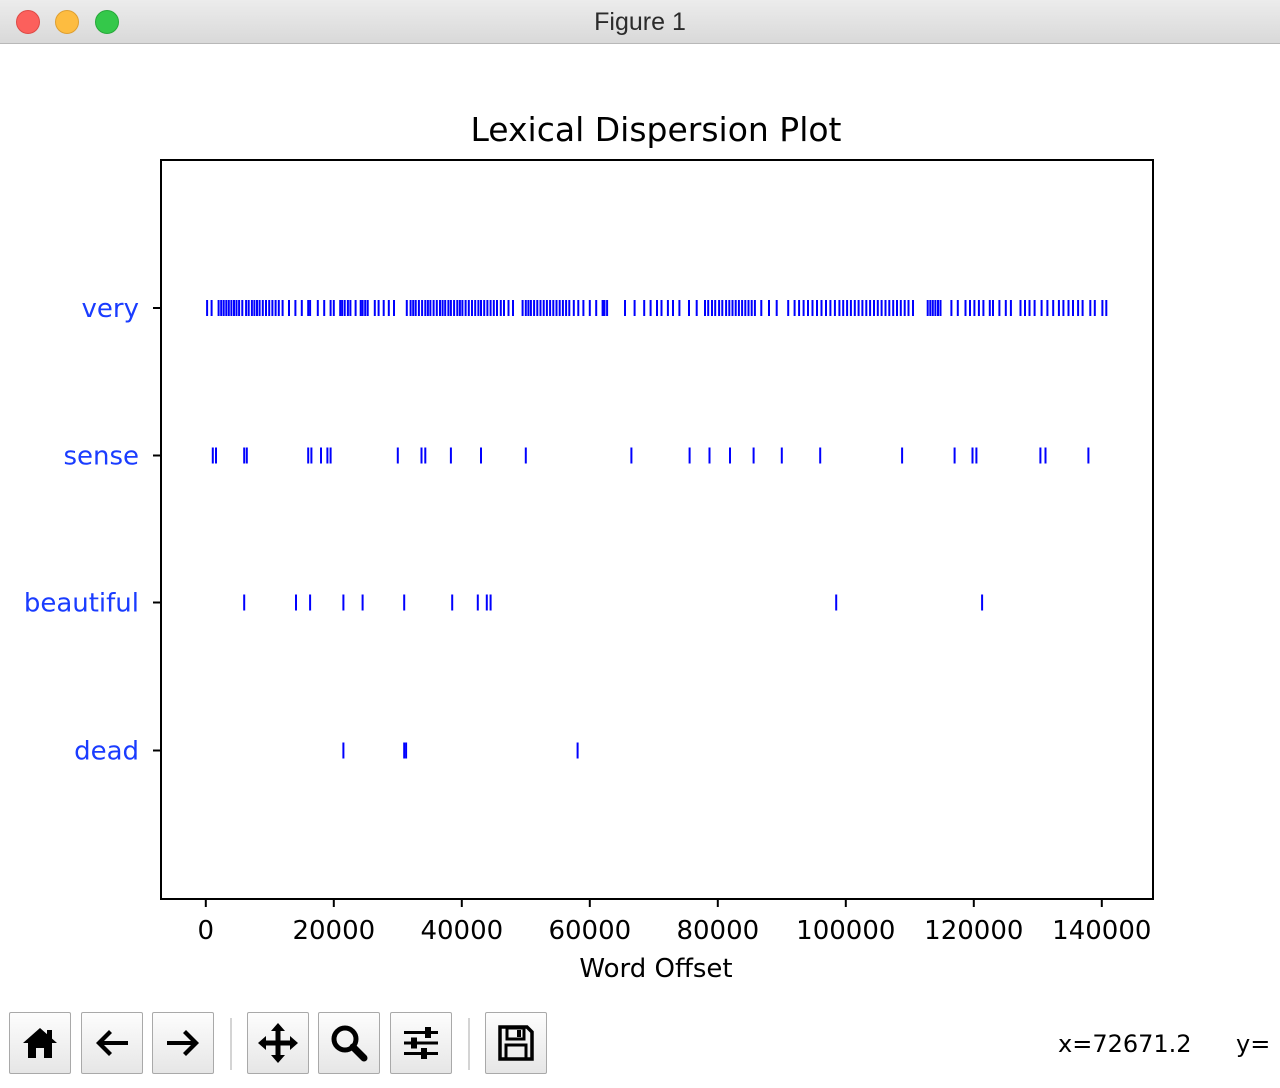 The image size is (1280, 1088). What do you see at coordinates (333, 931) in the screenshot?
I see `x-tick-label: 20000` at bounding box center [333, 931].